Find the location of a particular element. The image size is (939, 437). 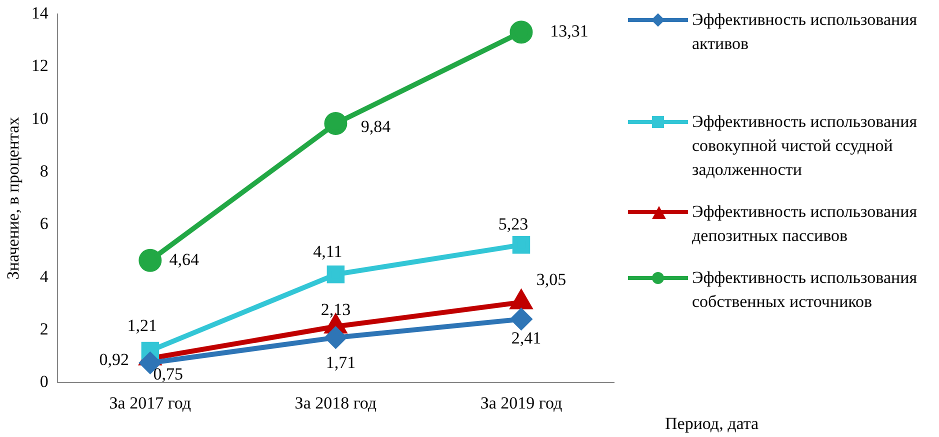

legend-label: Эффективность использования собственных источников is located at coordinates (805, 290).